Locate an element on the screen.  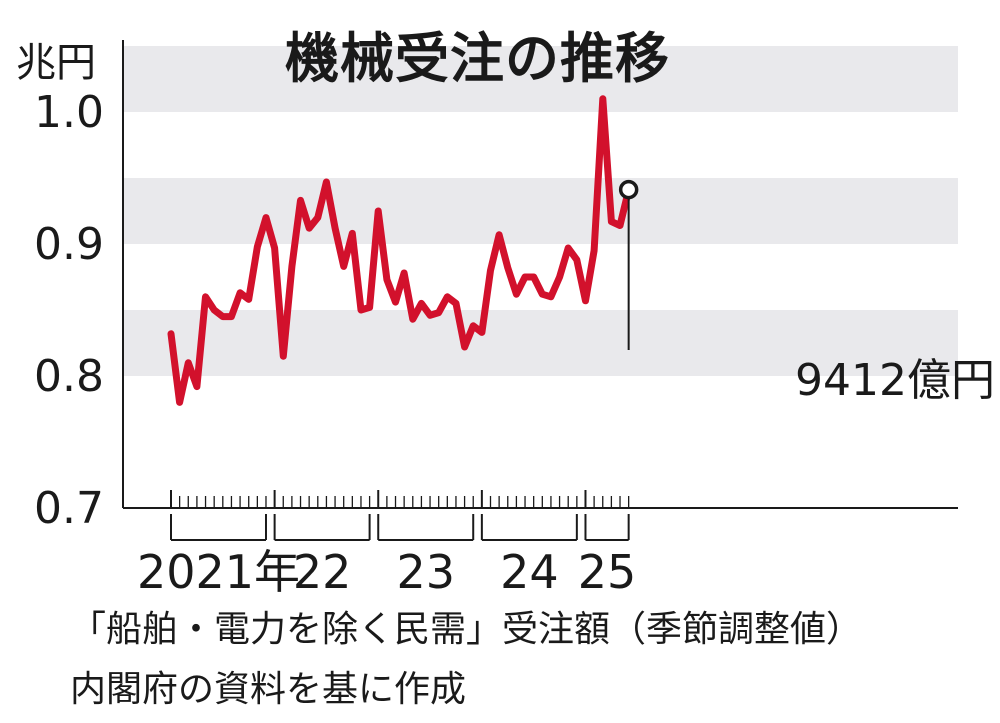
x-year-label: 23 is located at coordinates (425, 572).